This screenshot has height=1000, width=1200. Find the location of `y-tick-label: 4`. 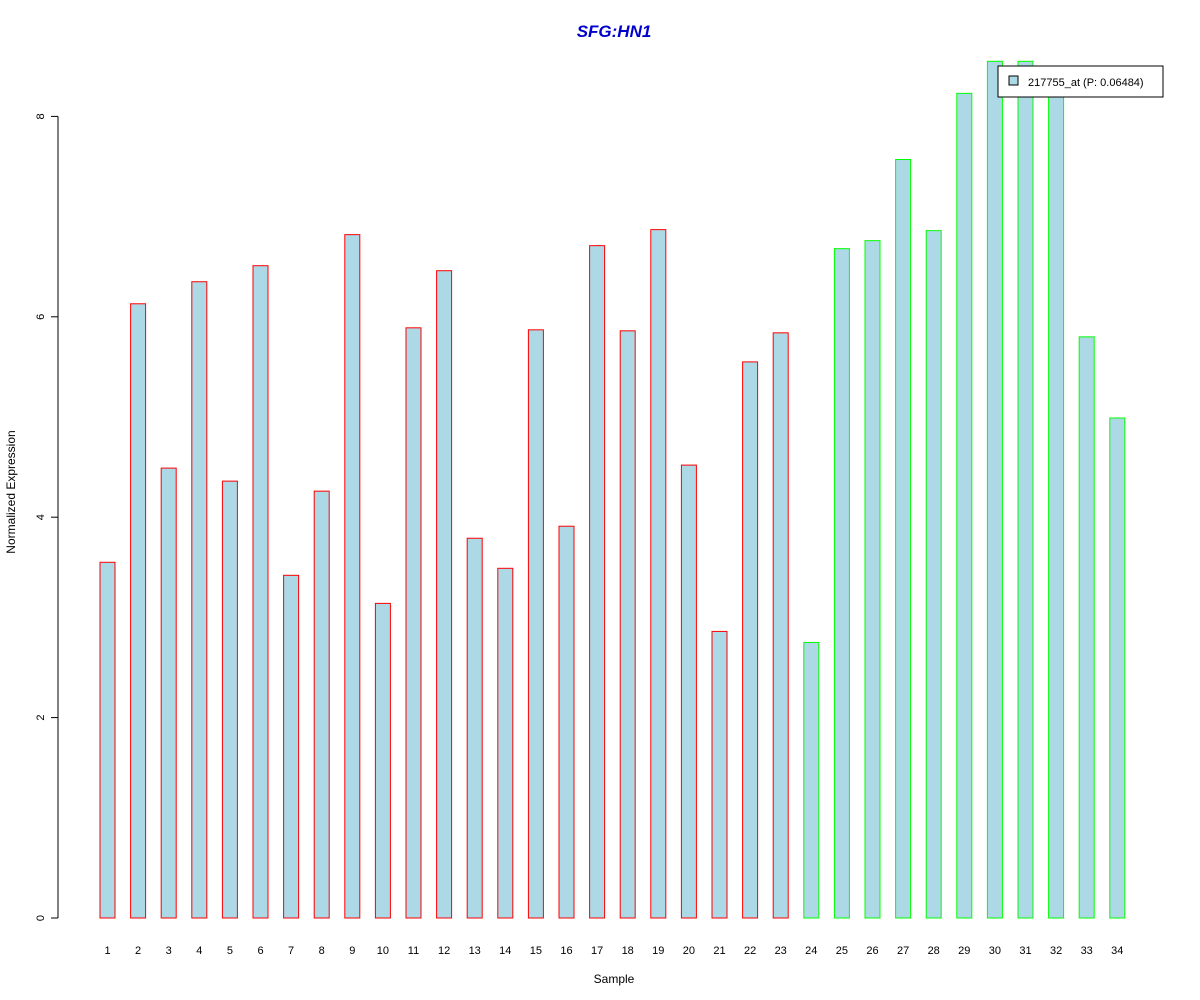

y-tick-label: 4 is located at coordinates (41, 517).